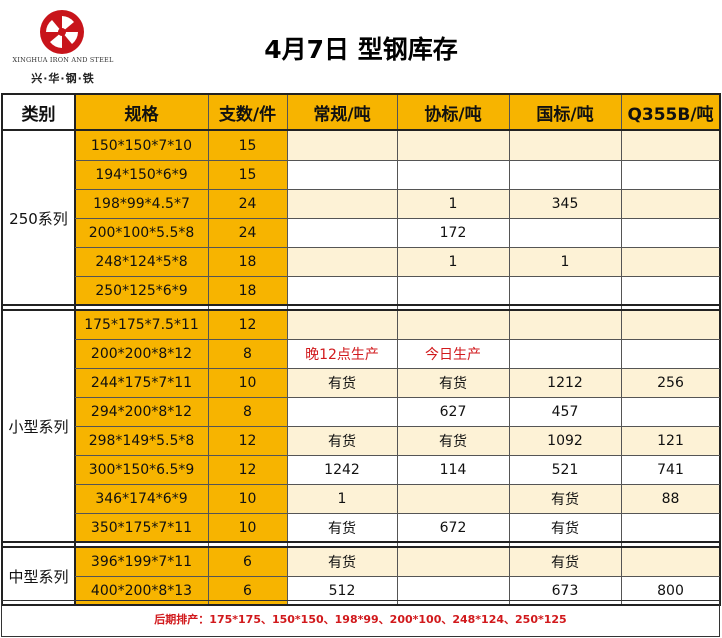 The image size is (722, 638). I want to click on stock-cell-normal: 1242, so click(342, 469).